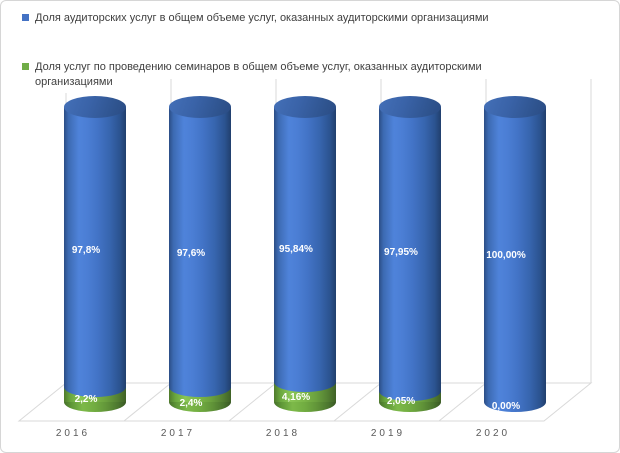 This screenshot has width=620, height=453. I want to click on x-axis-label-2019: 2019, so click(388, 433).